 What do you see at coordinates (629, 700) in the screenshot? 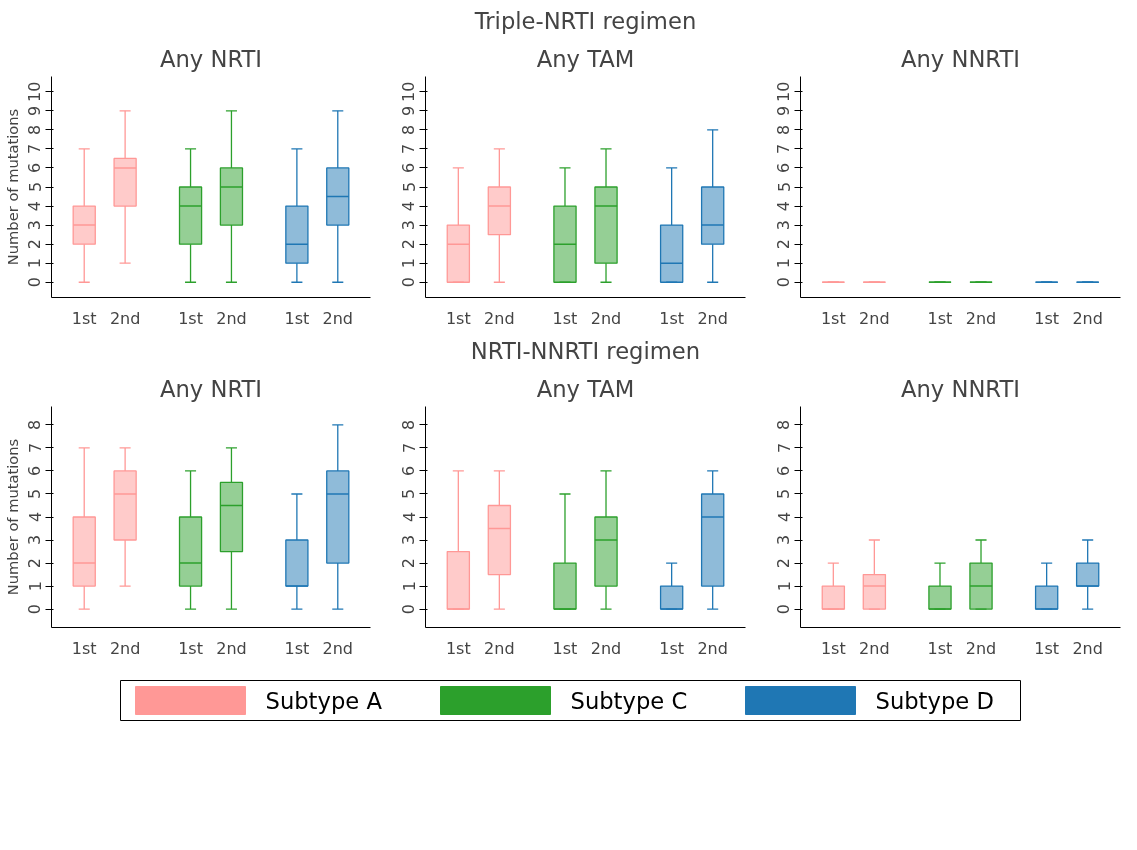
I see `legend-label: Subtype C` at bounding box center [629, 700].